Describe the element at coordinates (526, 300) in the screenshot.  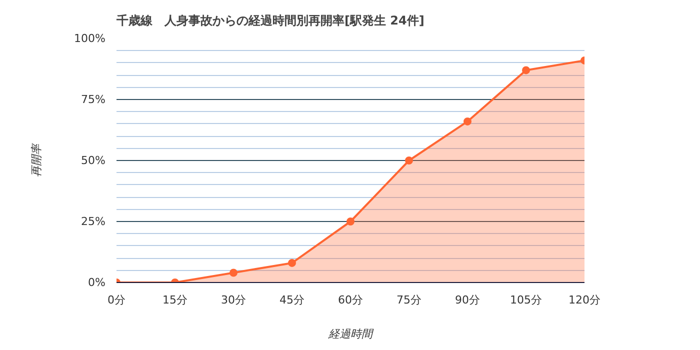
I see `x-tick-label: 105分` at that location.